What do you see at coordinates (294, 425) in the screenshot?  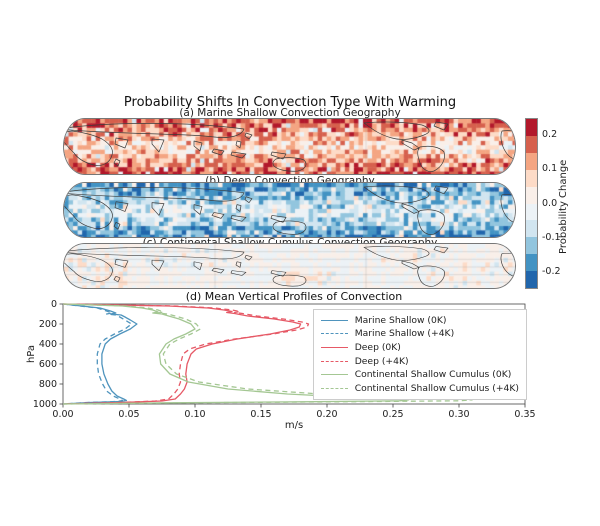 I see `x-axis-label: m/s` at bounding box center [294, 425].